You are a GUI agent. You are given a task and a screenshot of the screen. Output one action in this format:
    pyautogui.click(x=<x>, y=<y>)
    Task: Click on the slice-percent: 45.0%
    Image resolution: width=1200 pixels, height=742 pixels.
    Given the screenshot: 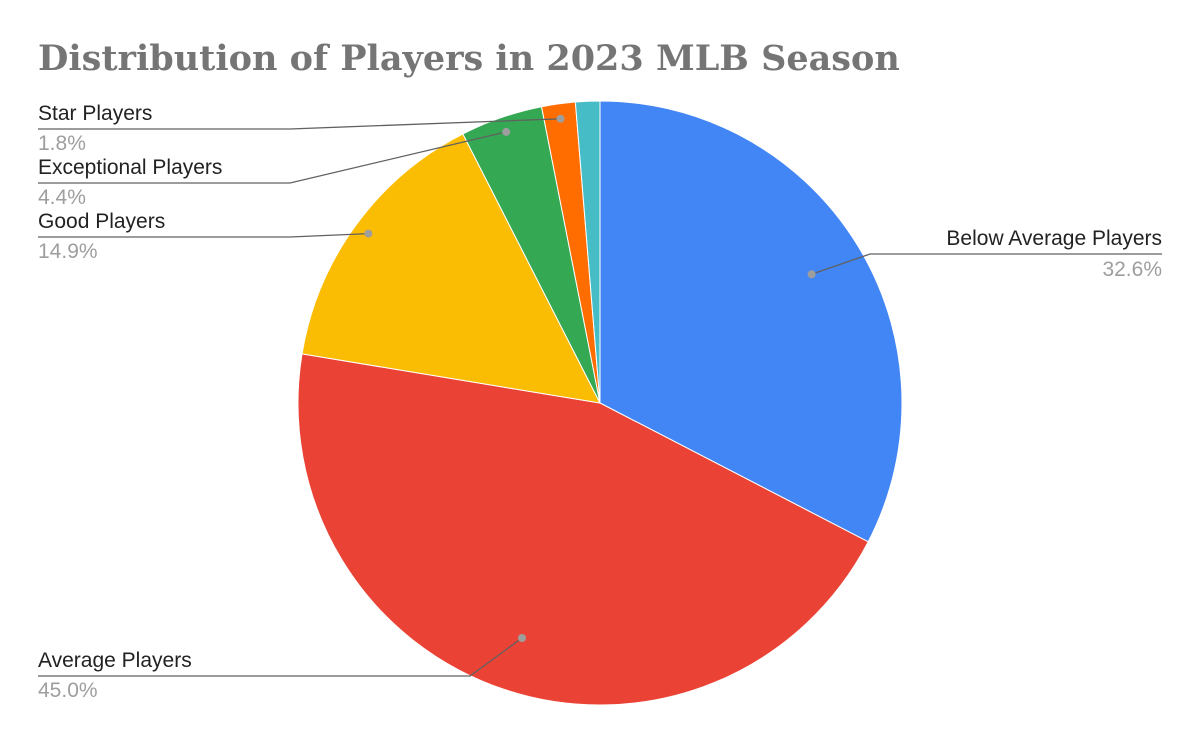 What is the action you would take?
    pyautogui.click(x=68, y=690)
    